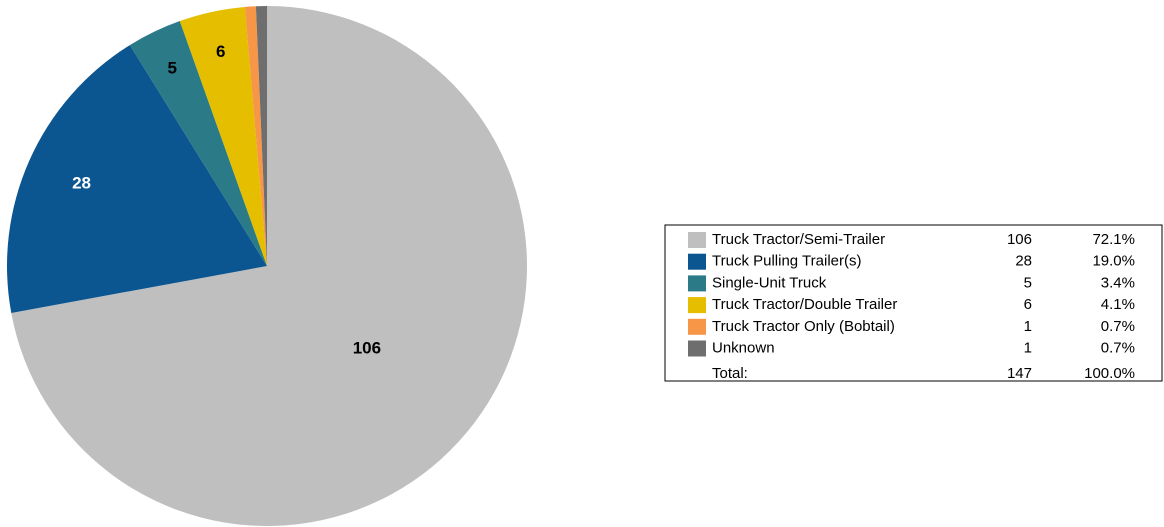 Image resolution: width=1164 pixels, height=527 pixels. What do you see at coordinates (1118, 282) in the screenshot?
I see `legend-percent: 3.4%` at bounding box center [1118, 282].